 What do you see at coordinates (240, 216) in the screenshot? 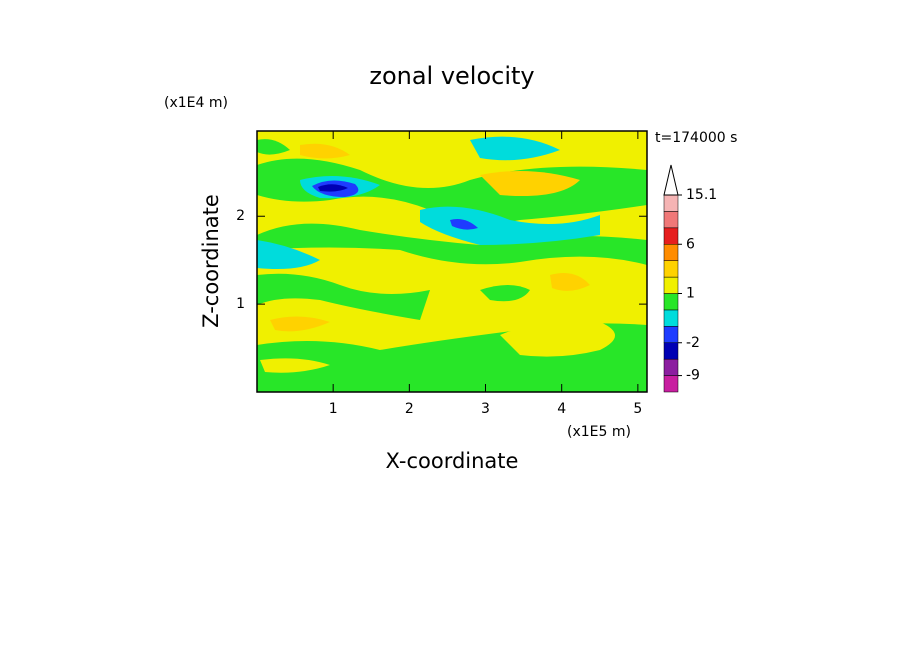
I see `y-tick-label: 2` at bounding box center [240, 216].